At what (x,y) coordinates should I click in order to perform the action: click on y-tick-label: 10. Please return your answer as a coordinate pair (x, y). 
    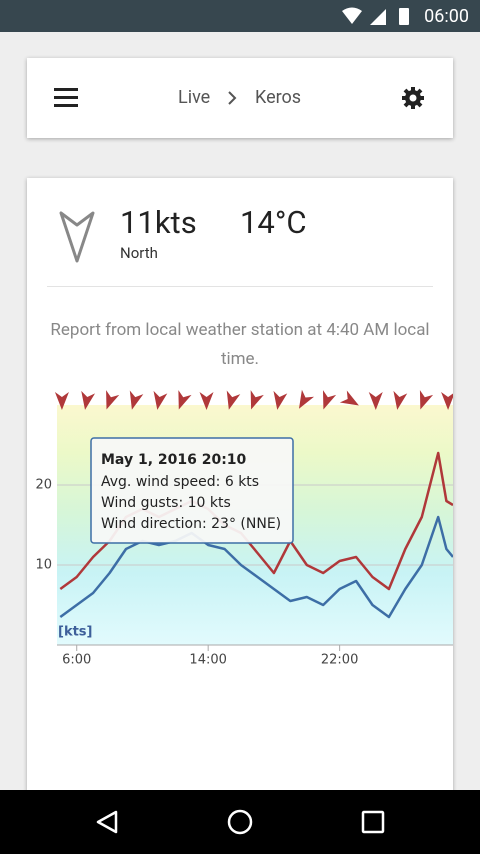
    Looking at the image, I should click on (43, 565).